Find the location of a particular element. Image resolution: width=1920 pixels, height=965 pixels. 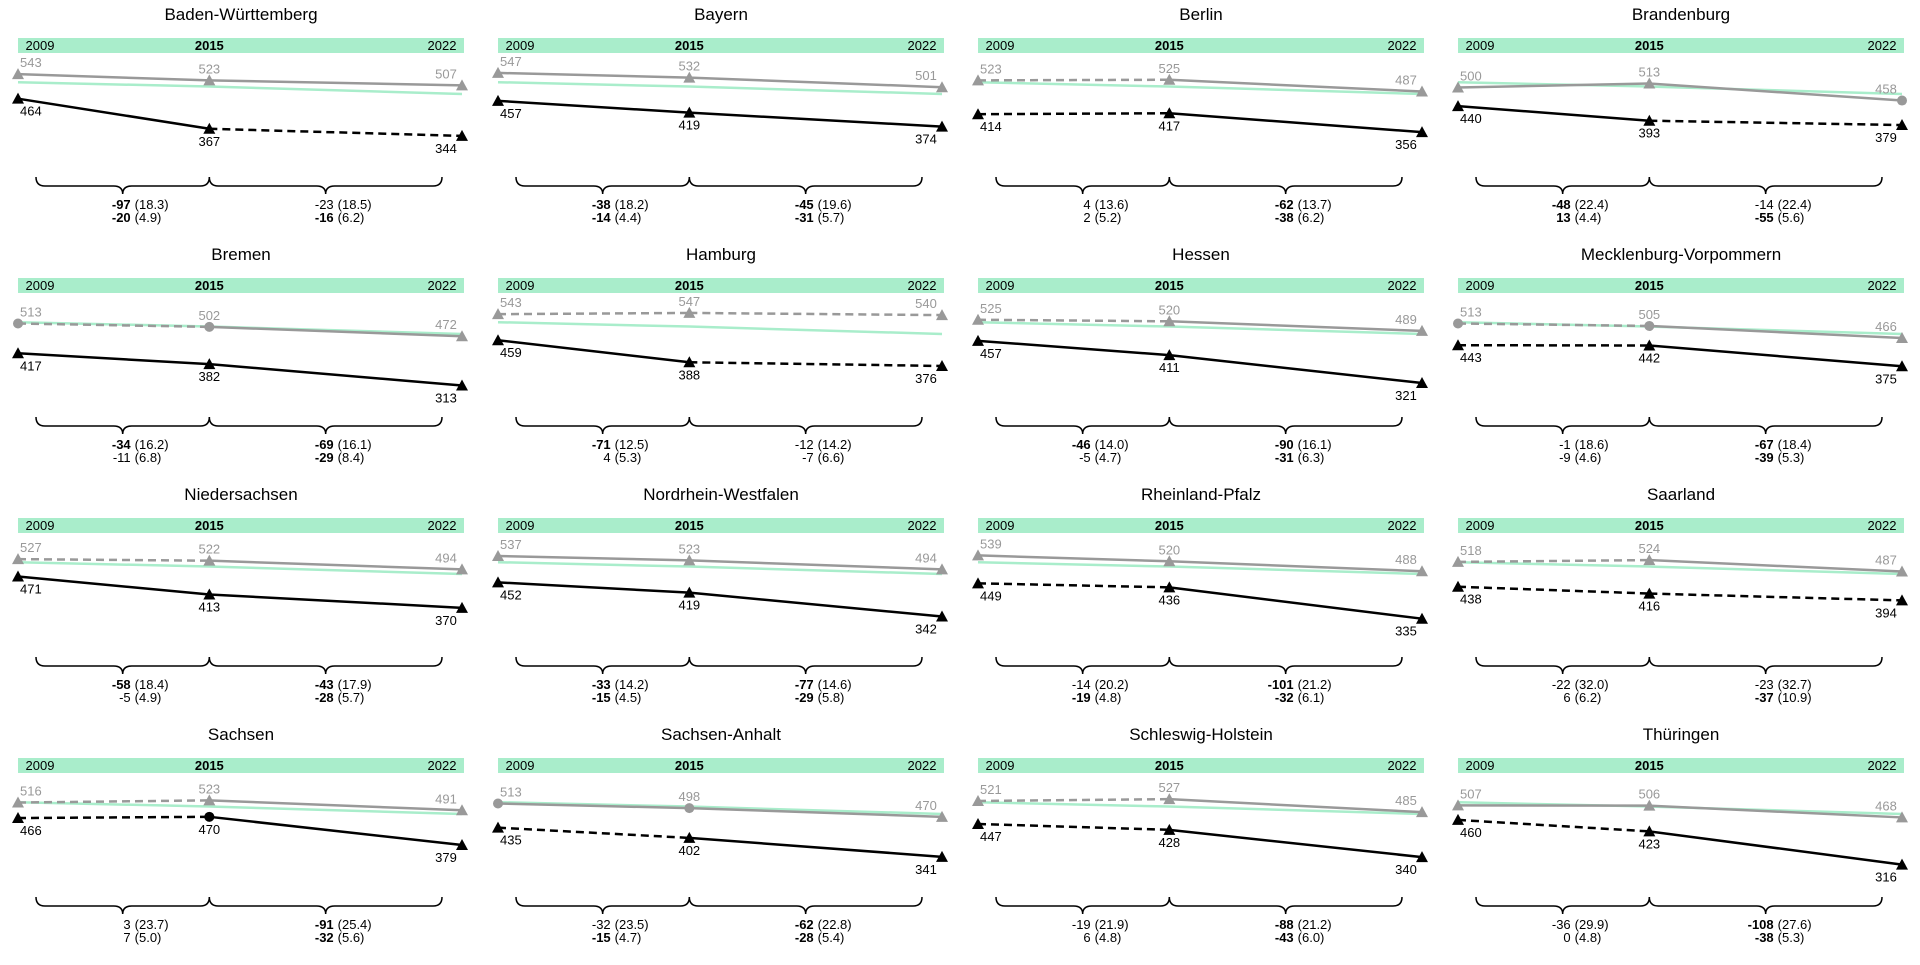

diff-se: (4.9) is located at coordinates (148, 697).